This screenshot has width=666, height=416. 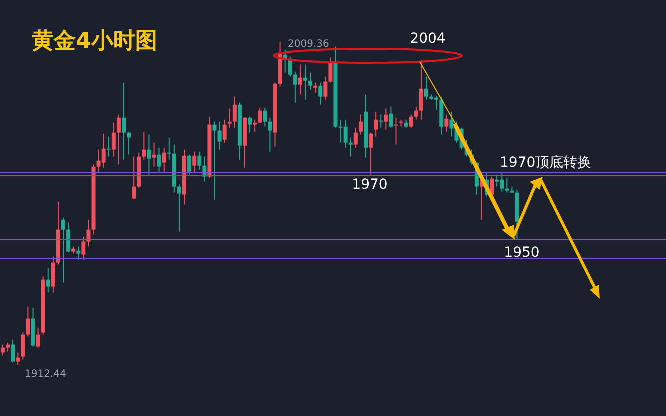 What do you see at coordinates (428, 39) in the screenshot?
I see `annotation: 2004` at bounding box center [428, 39].